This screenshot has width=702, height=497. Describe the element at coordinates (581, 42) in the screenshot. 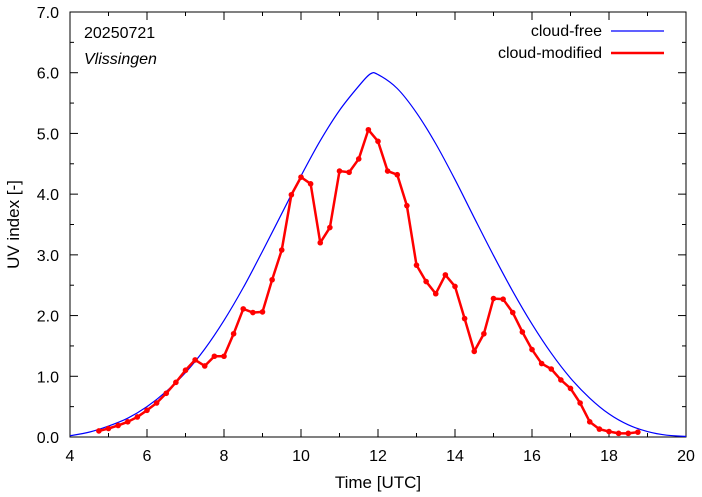

I see `legend: cloud-free cloud-modified` at that location.